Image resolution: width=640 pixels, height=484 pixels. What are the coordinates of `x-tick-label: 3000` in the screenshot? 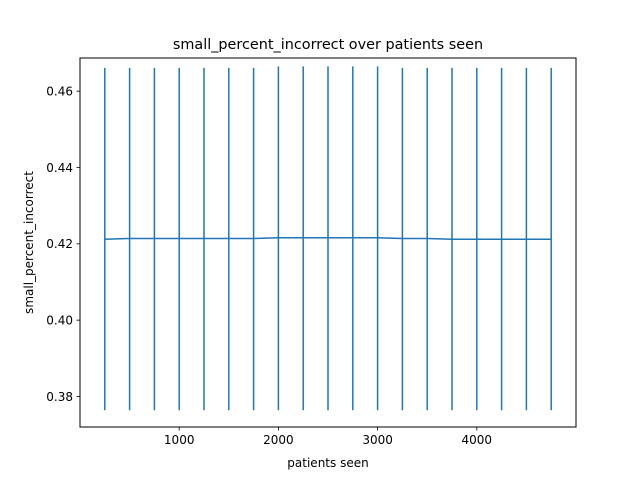 It's located at (377, 440).